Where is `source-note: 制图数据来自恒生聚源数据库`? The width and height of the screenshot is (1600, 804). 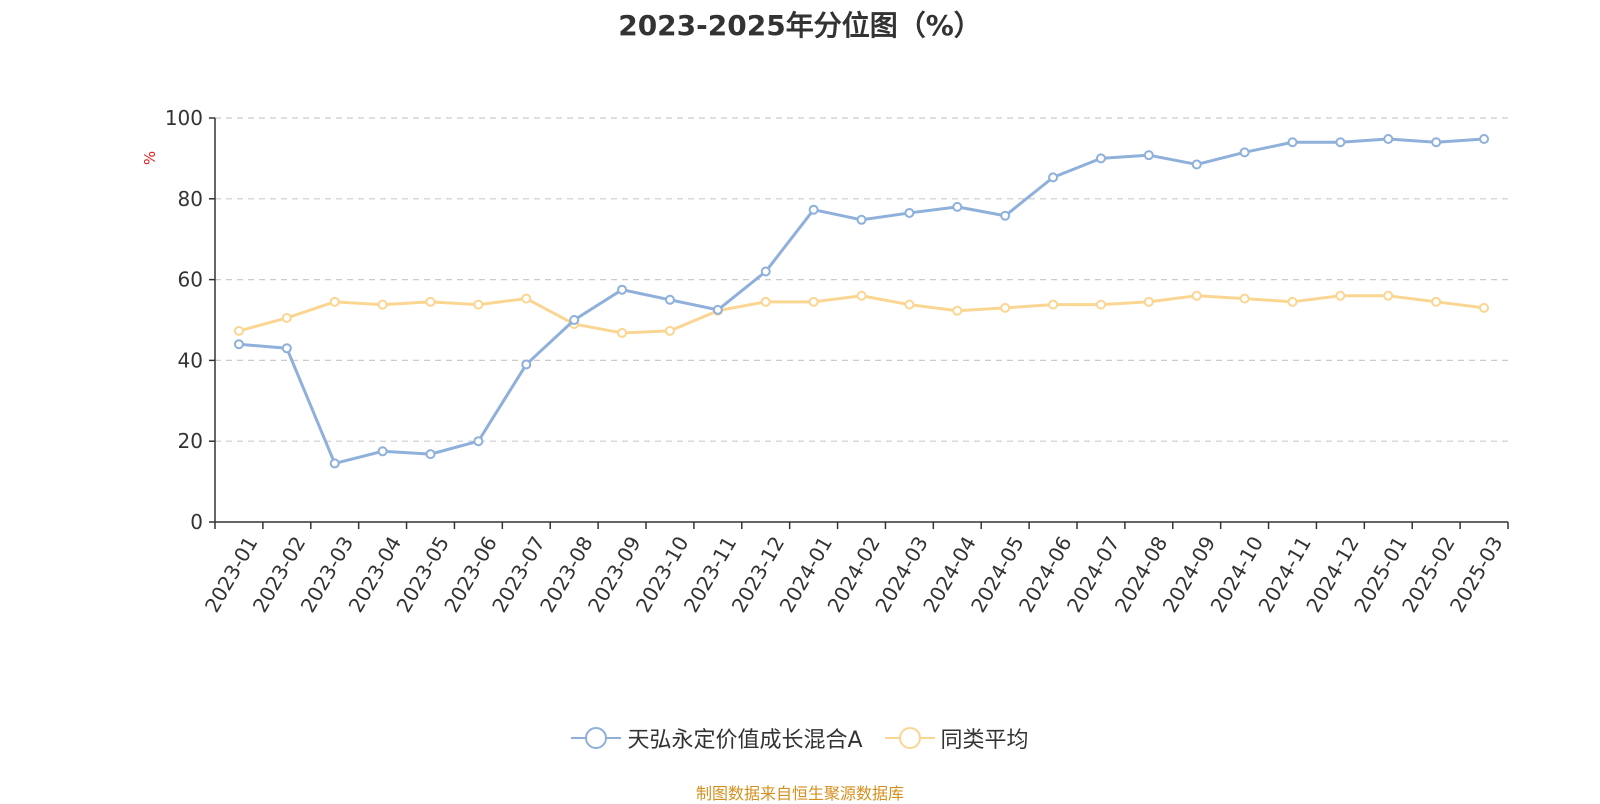 source-note: 制图数据来自恒生聚源数据库 is located at coordinates (799, 793).